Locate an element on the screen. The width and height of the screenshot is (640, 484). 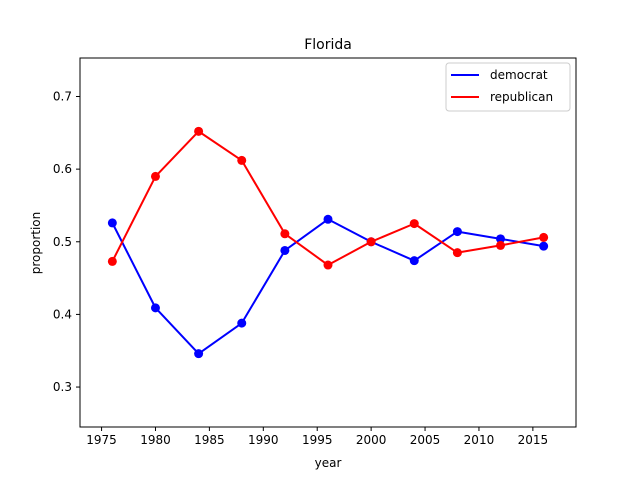
x-tick-label: 2015 is located at coordinates (533, 440).